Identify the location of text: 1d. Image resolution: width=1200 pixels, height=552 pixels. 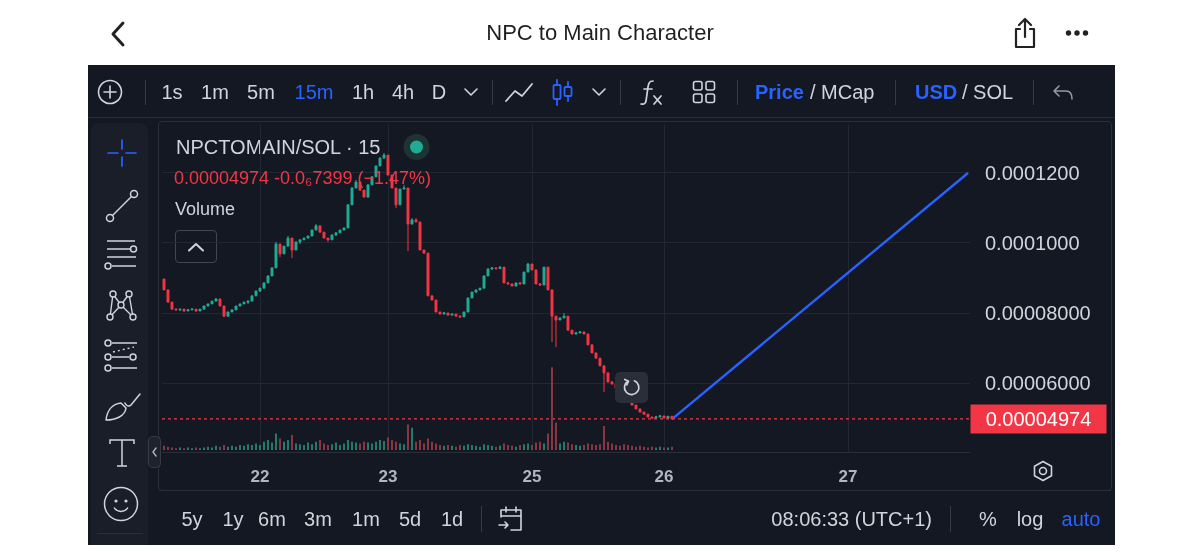
(452, 519).